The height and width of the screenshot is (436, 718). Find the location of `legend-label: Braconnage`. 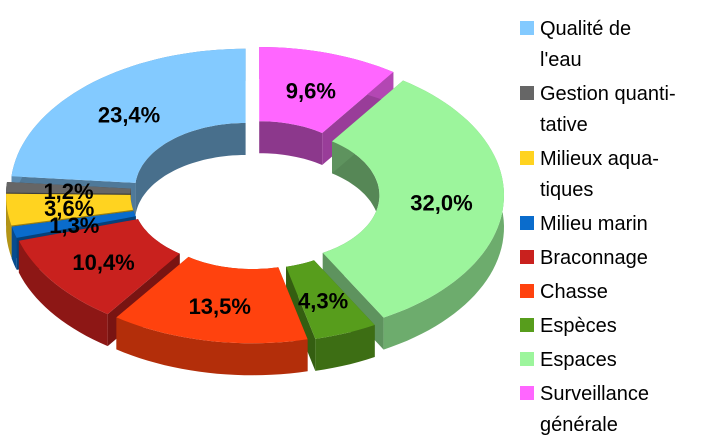

legend-label: Braconnage is located at coordinates (594, 258).